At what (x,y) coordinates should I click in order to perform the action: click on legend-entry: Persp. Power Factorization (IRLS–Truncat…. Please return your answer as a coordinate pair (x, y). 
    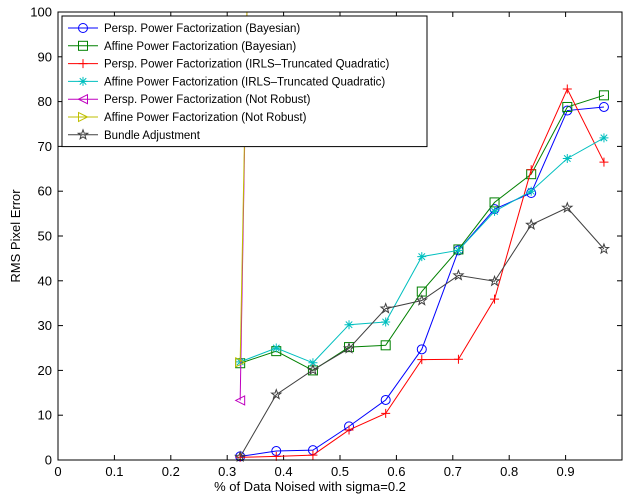
    Looking at the image, I should click on (228, 65).